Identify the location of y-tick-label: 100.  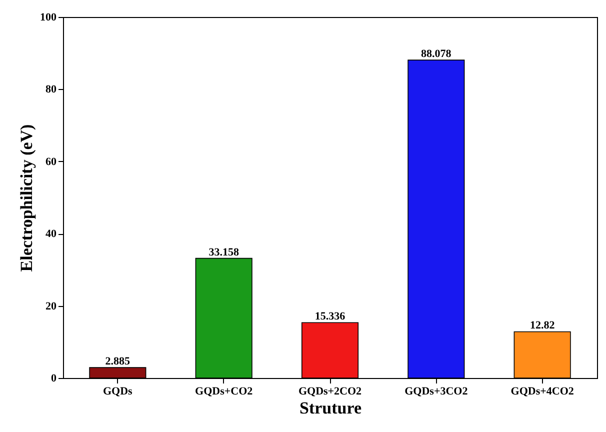
(48, 18).